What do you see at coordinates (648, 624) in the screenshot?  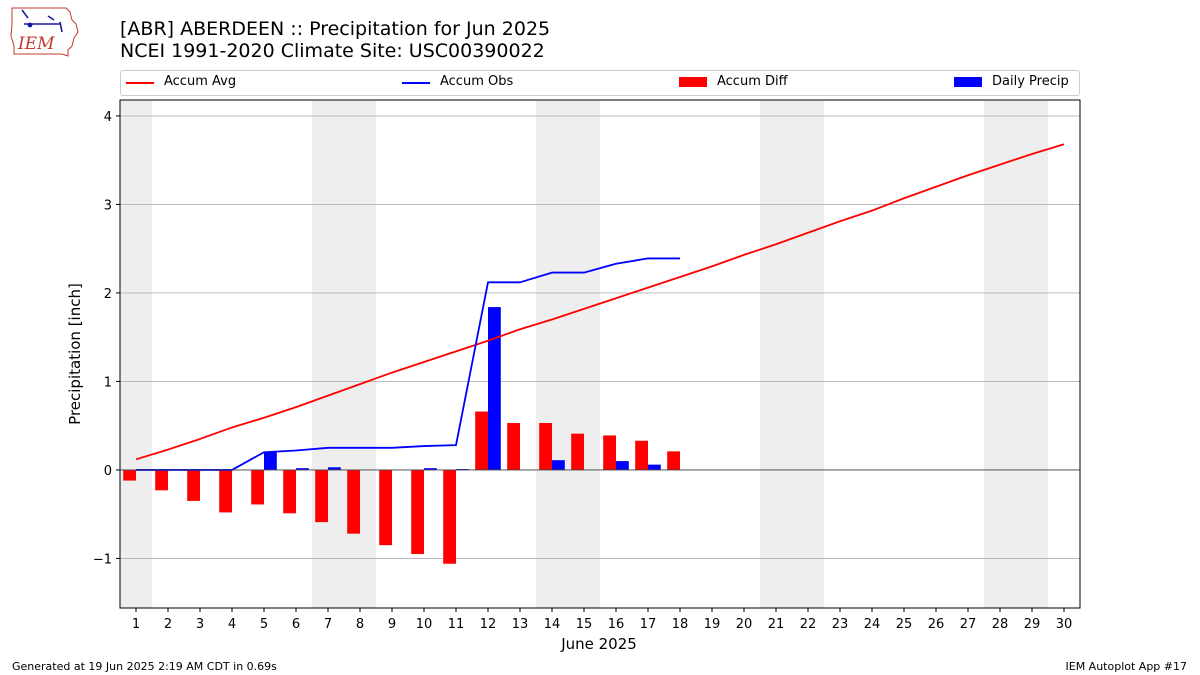 I see `x-tick-label: 17` at bounding box center [648, 624].